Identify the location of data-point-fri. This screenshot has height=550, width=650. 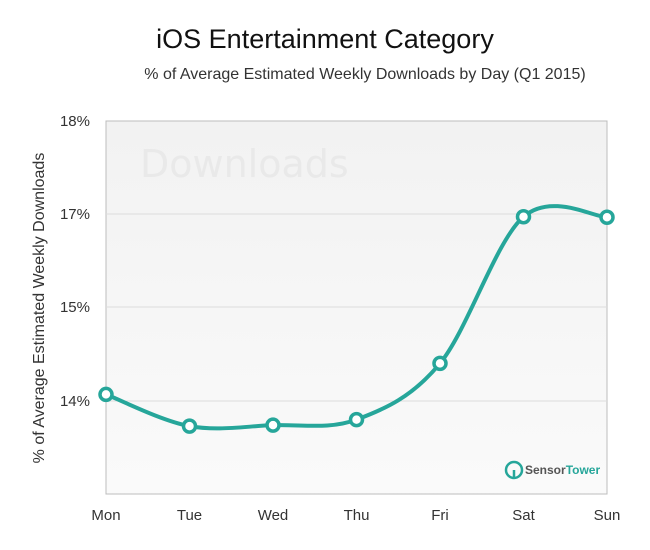
(440, 363).